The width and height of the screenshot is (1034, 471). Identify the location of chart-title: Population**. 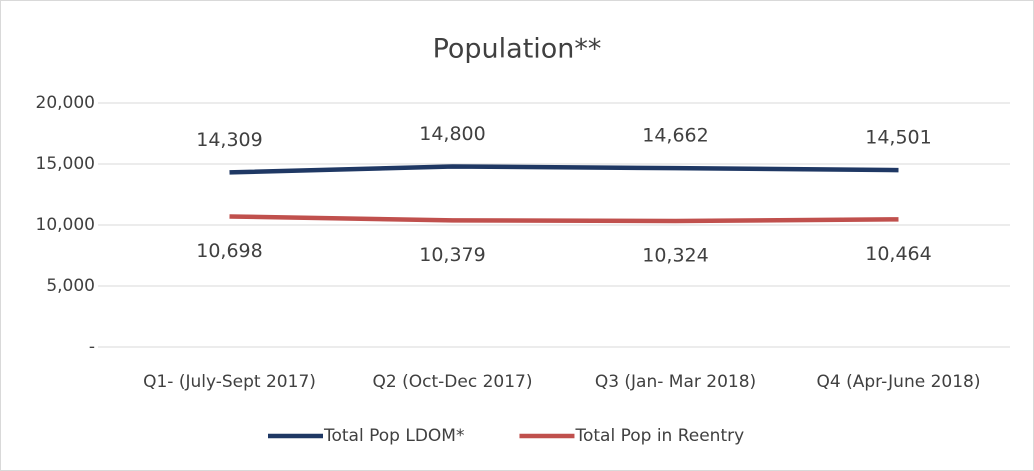
(517, 49).